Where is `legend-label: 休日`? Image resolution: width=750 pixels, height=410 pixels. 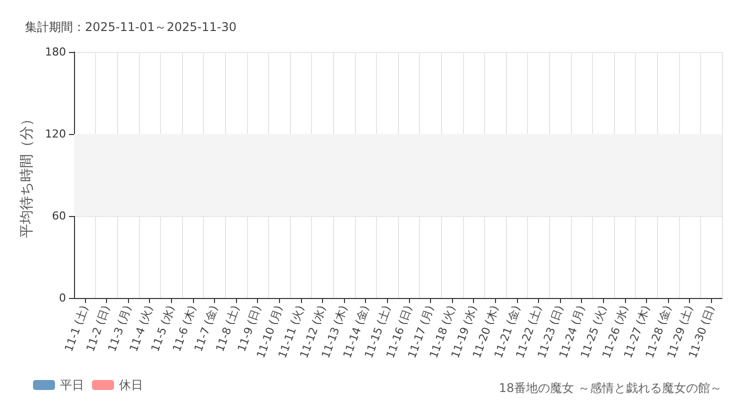
legend-label: 休日 is located at coordinates (131, 385).